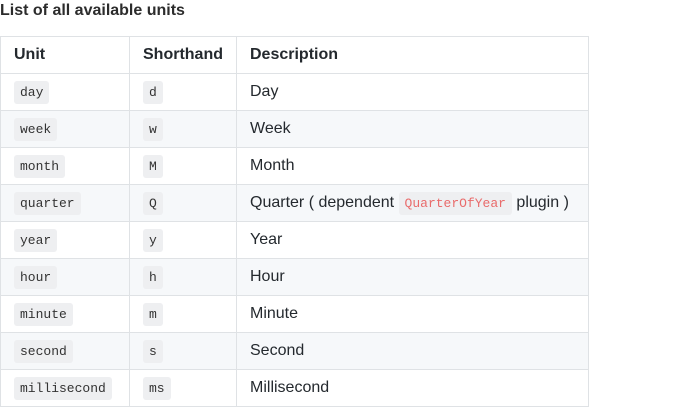 Image resolution: width=678 pixels, height=408 pixels. I want to click on unit-code: week, so click(36, 129).